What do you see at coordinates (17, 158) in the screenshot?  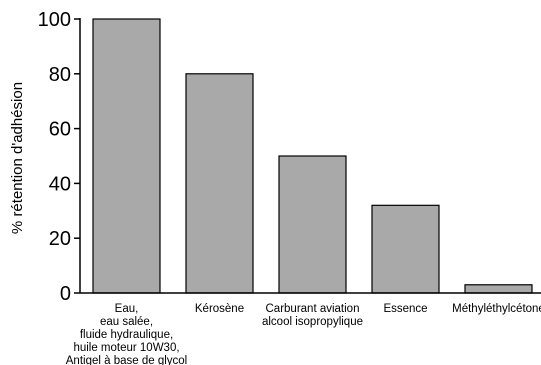 I see `y-axis-title: % rétention d'adhésion` at bounding box center [17, 158].